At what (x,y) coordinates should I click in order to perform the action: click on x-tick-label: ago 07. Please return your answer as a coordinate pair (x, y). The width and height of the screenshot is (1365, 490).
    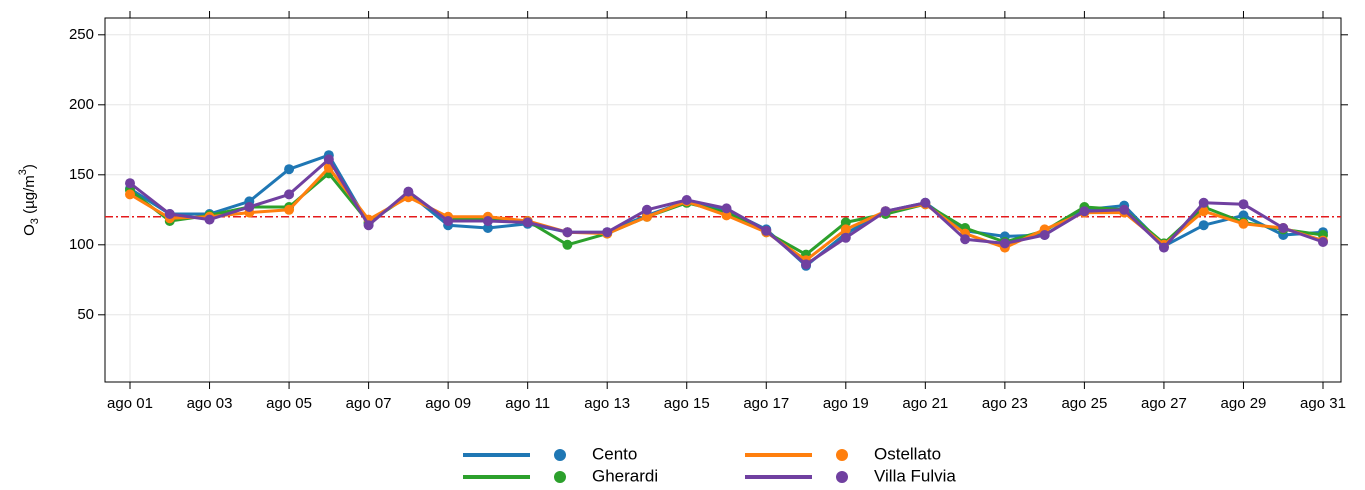
    Looking at the image, I should click on (369, 403).